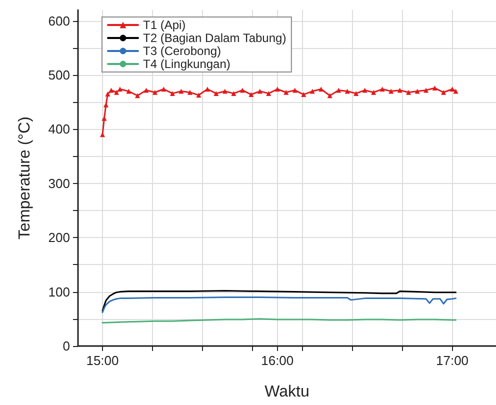 The height and width of the screenshot is (405, 496). What do you see at coordinates (102, 360) in the screenshot?
I see `x-tick-label: 15:00` at bounding box center [102, 360].